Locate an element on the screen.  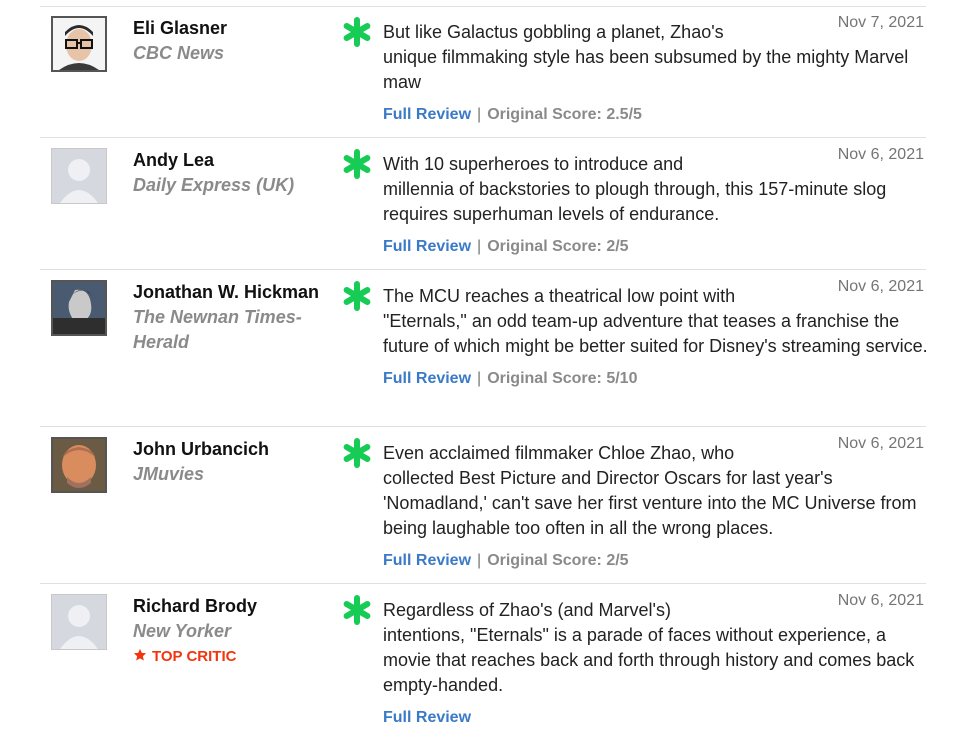
critic-name: Jonathan W. Hickman is located at coordinates (226, 292).